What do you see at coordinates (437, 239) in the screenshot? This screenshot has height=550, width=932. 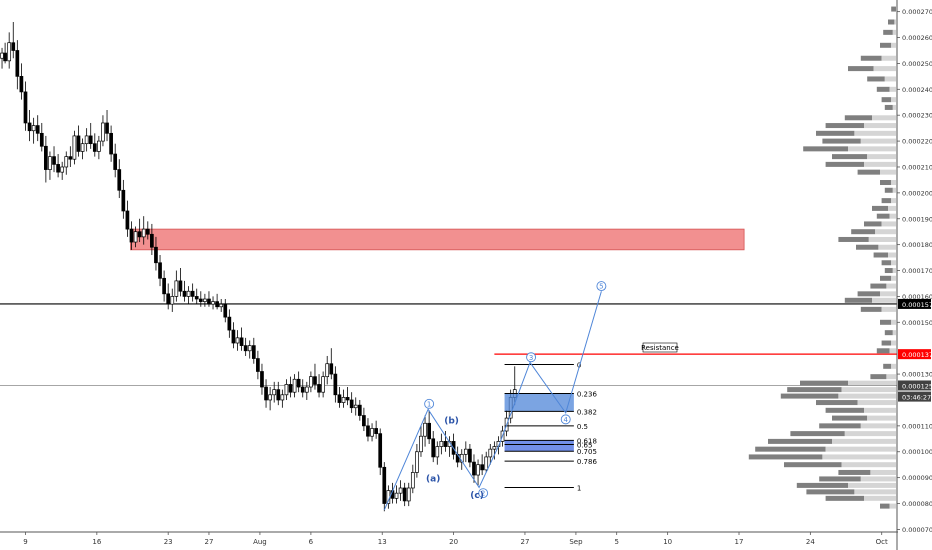 I see `supply-zone` at bounding box center [437, 239].